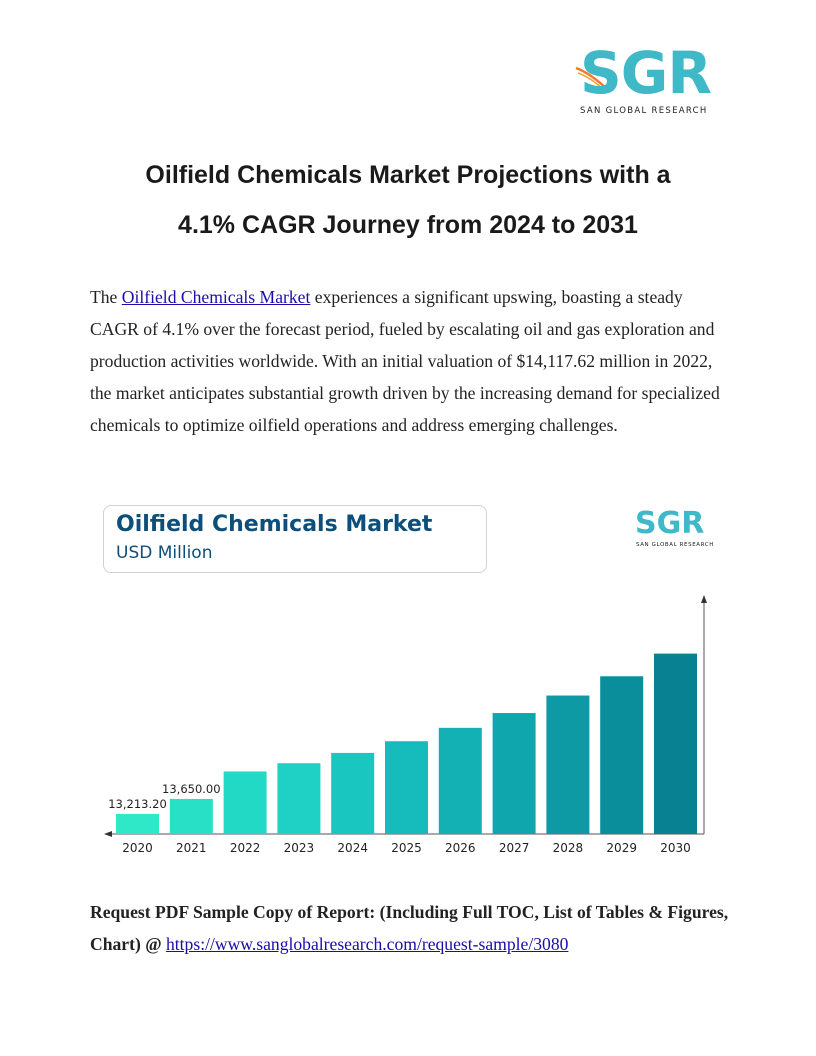  I want to click on x-axis-arrow-icon, so click(108, 834).